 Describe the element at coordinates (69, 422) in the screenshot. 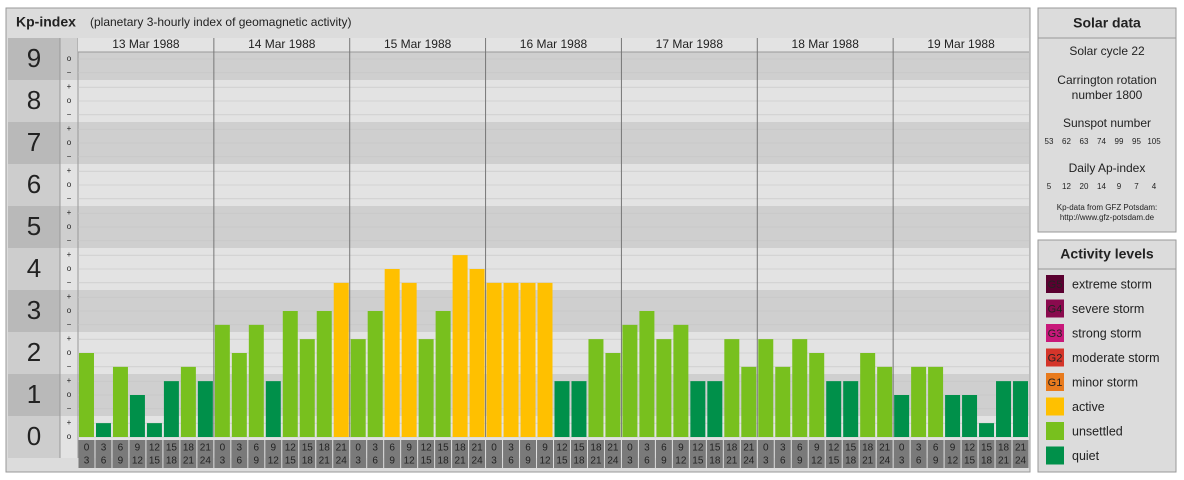

I see `minor-tick-label: +` at that location.